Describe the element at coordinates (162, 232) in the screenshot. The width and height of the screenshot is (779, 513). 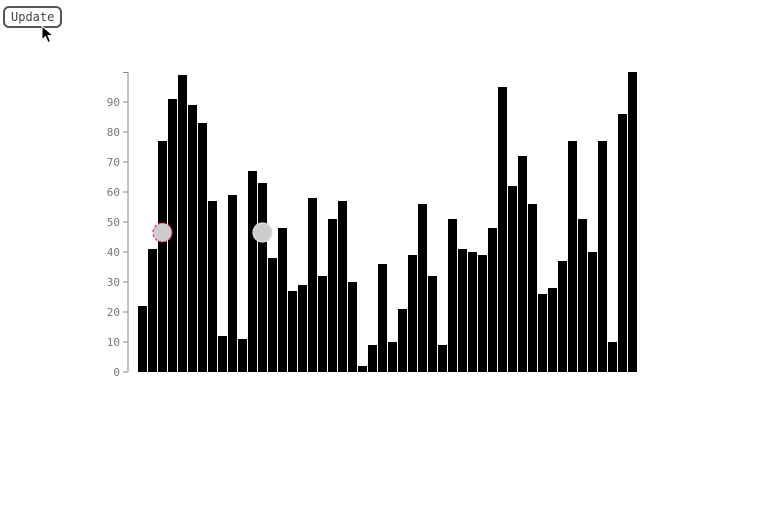
I see `marker-circle-dashed` at that location.